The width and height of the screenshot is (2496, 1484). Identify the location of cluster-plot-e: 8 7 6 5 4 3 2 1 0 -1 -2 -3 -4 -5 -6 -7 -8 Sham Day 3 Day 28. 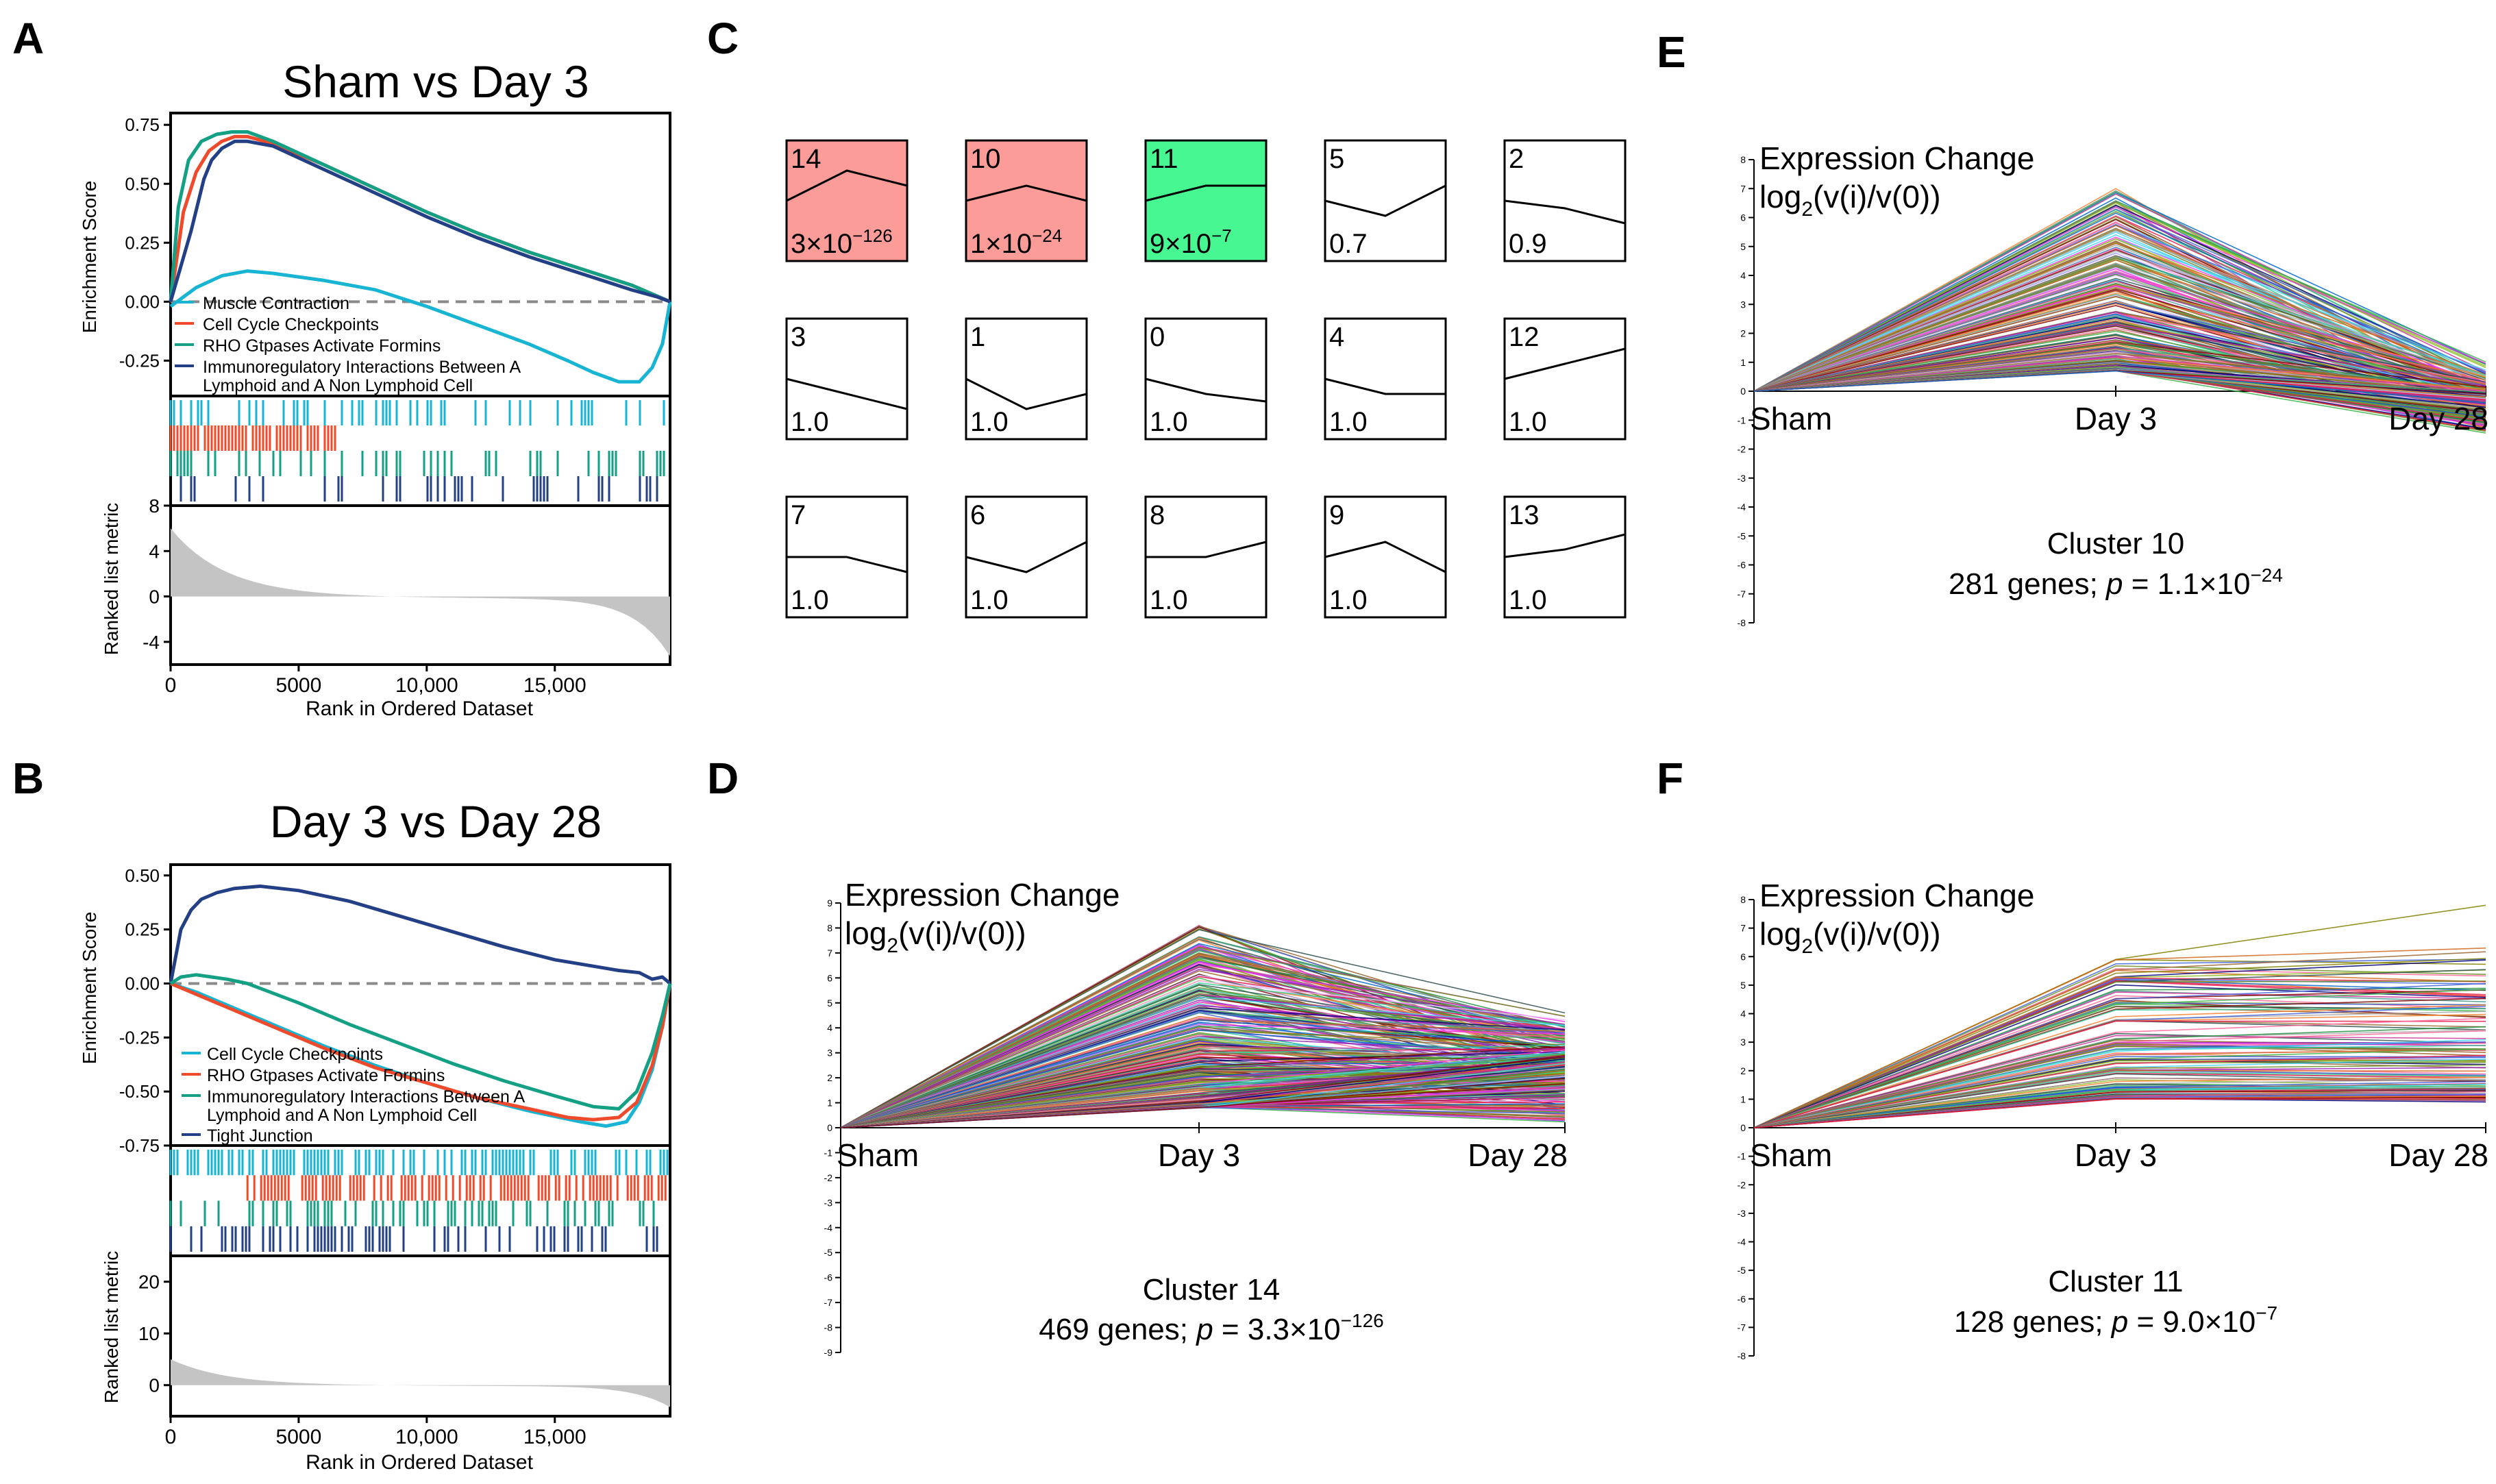
(2113, 391).